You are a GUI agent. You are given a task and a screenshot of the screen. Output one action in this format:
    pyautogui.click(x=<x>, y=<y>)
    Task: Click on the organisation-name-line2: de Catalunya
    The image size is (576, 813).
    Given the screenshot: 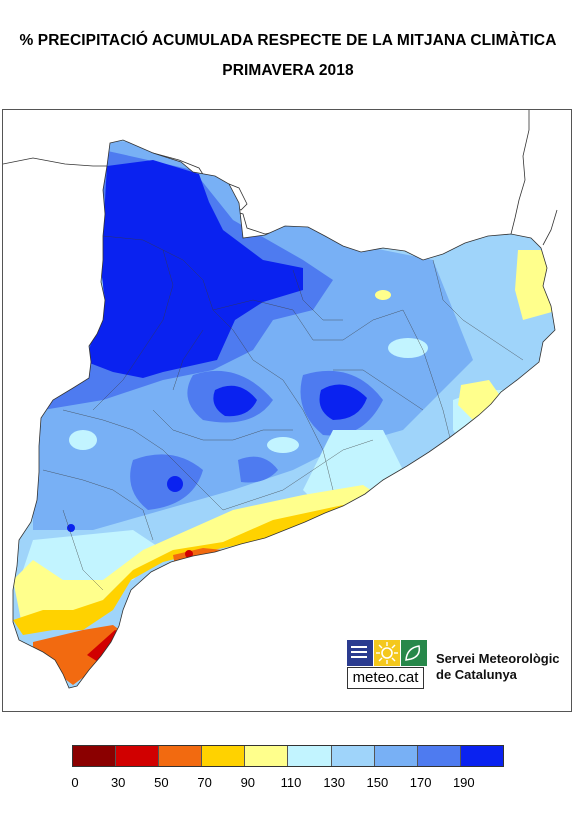 What is the action you would take?
    pyautogui.click(x=476, y=674)
    